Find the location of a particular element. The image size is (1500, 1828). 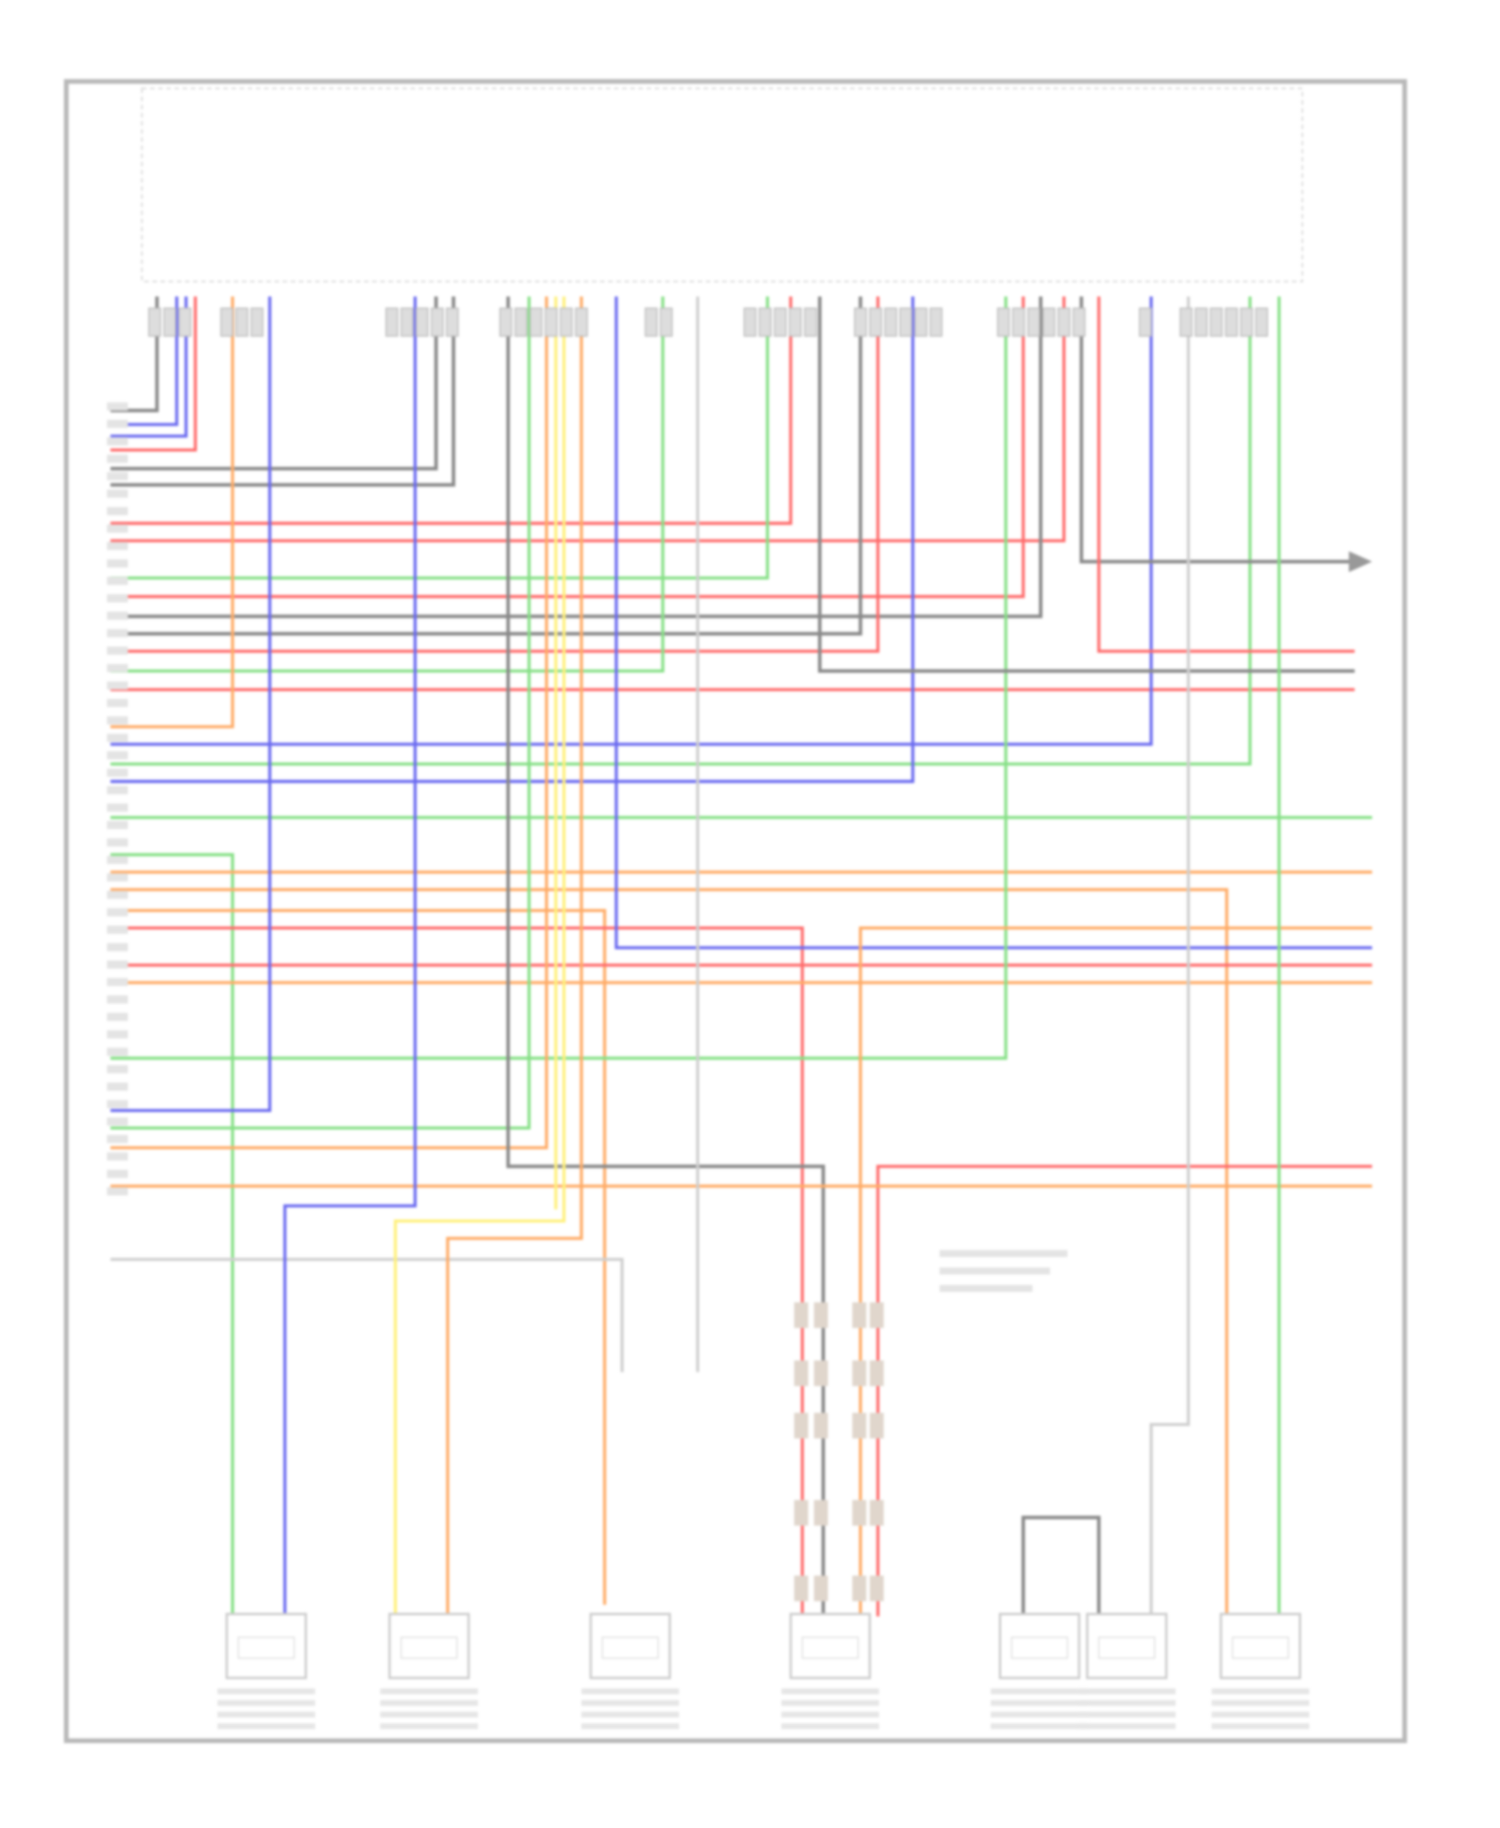

wire-green is located at coordinates (387, 484).